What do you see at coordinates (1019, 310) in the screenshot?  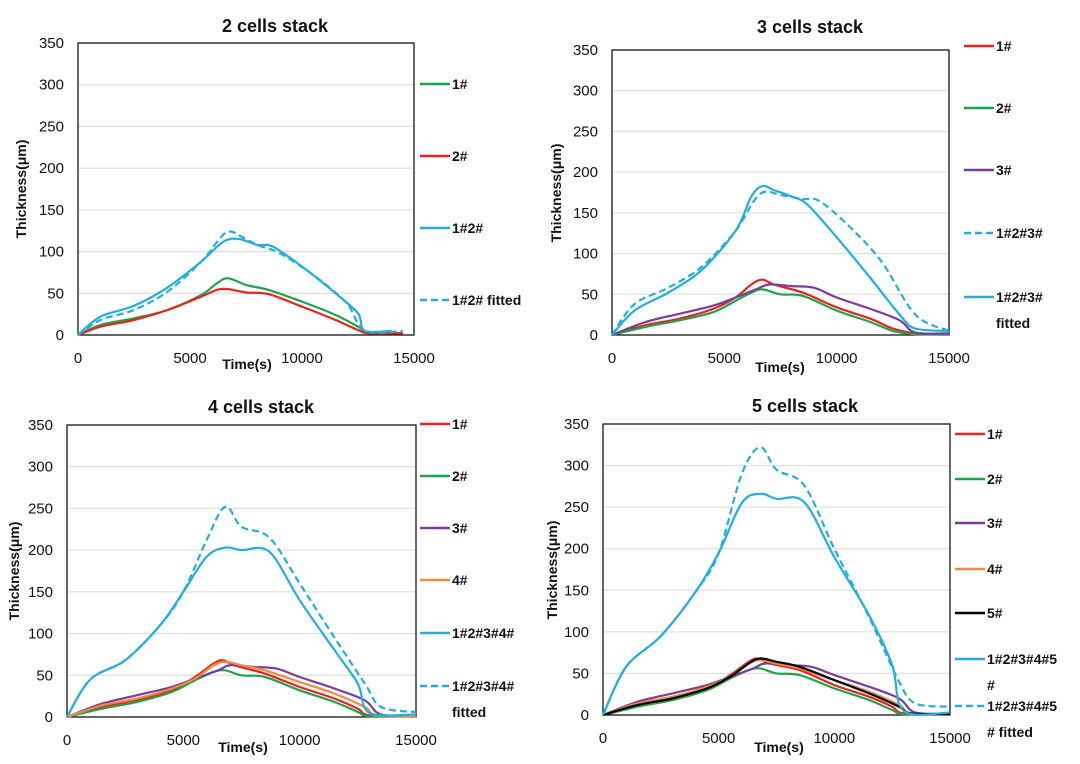 I see `legend-label: 1#2#3# fitted` at bounding box center [1019, 310].